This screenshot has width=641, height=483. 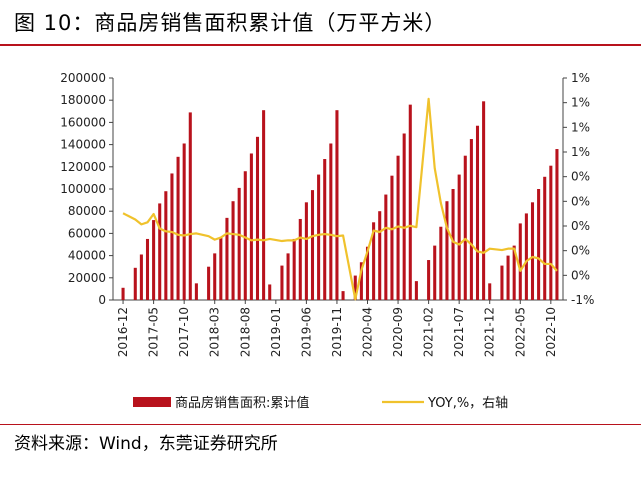 What do you see at coordinates (245, 332) in the screenshot?
I see `x-tick-label: 2018-08` at bounding box center [245, 332].